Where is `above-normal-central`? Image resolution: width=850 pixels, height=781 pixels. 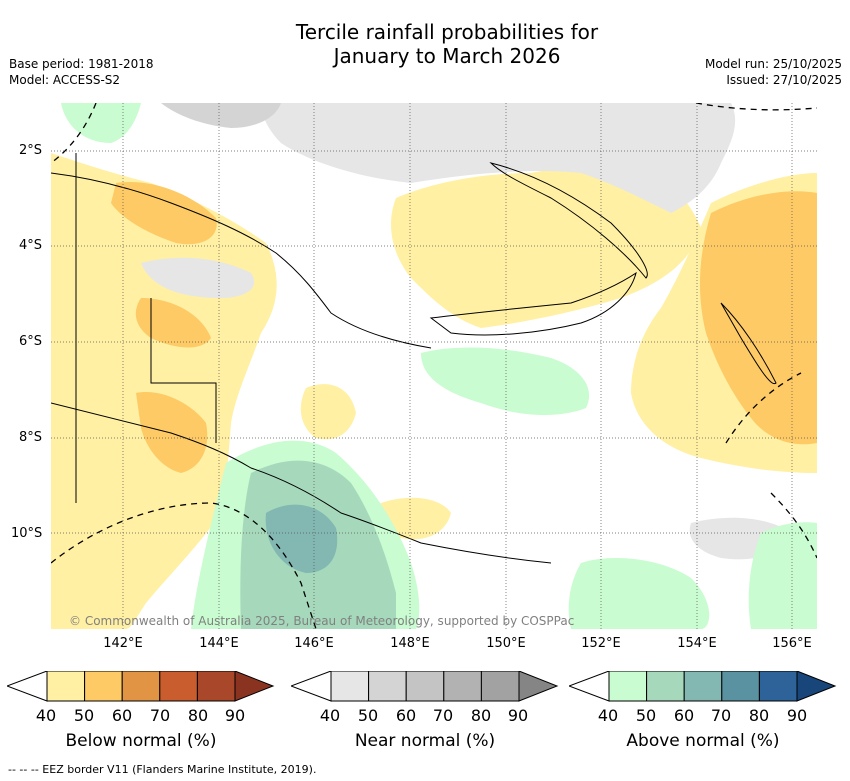 above-normal-central is located at coordinates (505, 381).